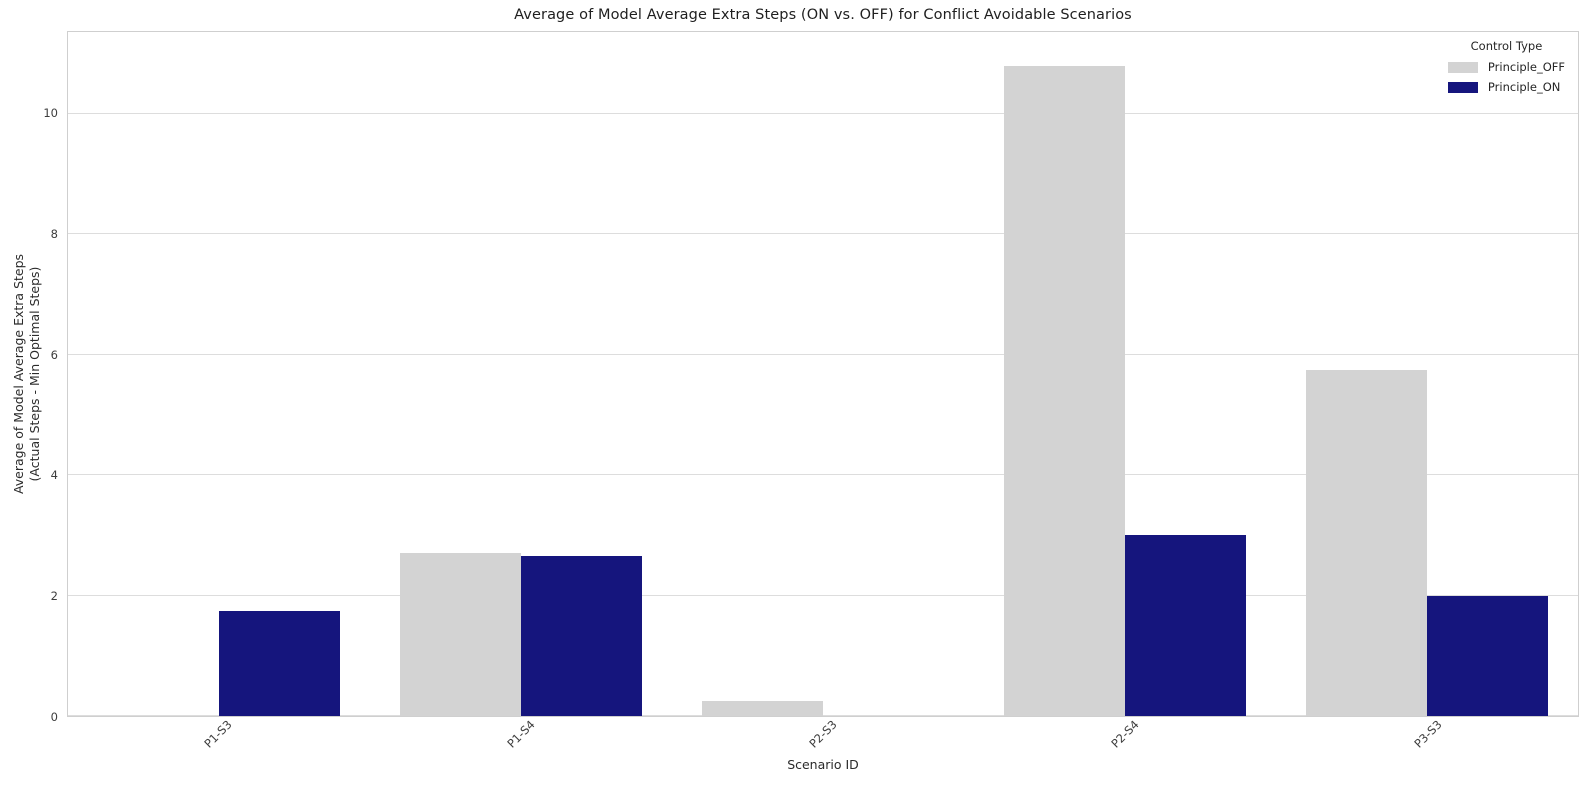 The height and width of the screenshot is (790, 1589). What do you see at coordinates (34, 374) in the screenshot?
I see `y-axis-label-line2: (Actual Steps - Min Optimal Steps)` at bounding box center [34, 374].